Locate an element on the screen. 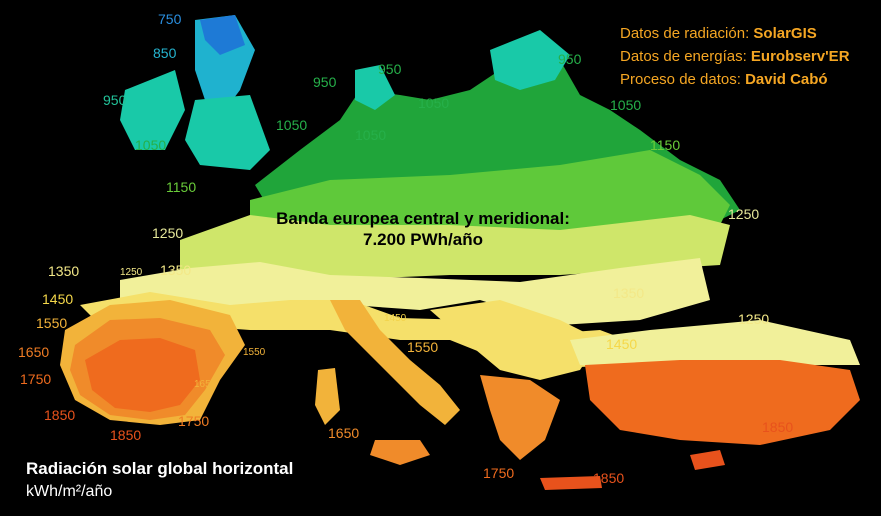  zone-turkey-north is located at coordinates (715, 345).